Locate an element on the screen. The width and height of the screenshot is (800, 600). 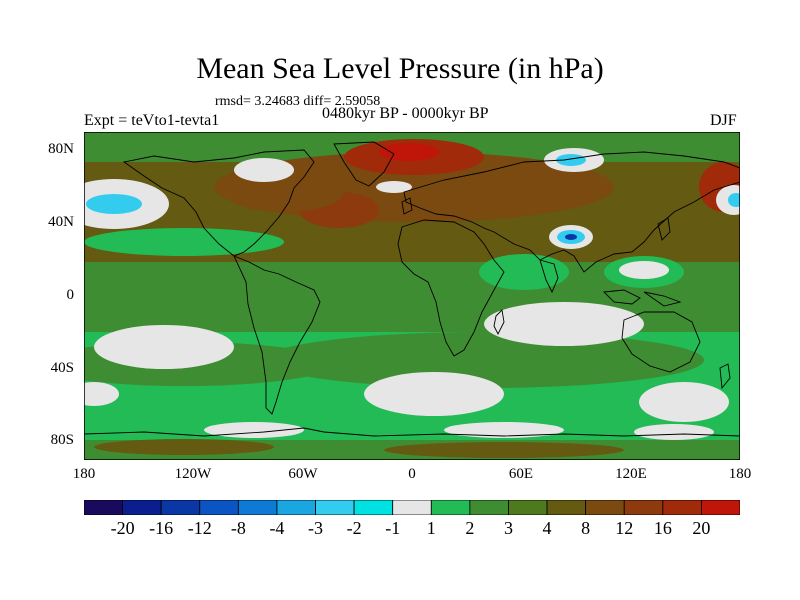
field-west-pacific-white is located at coordinates (644, 270).